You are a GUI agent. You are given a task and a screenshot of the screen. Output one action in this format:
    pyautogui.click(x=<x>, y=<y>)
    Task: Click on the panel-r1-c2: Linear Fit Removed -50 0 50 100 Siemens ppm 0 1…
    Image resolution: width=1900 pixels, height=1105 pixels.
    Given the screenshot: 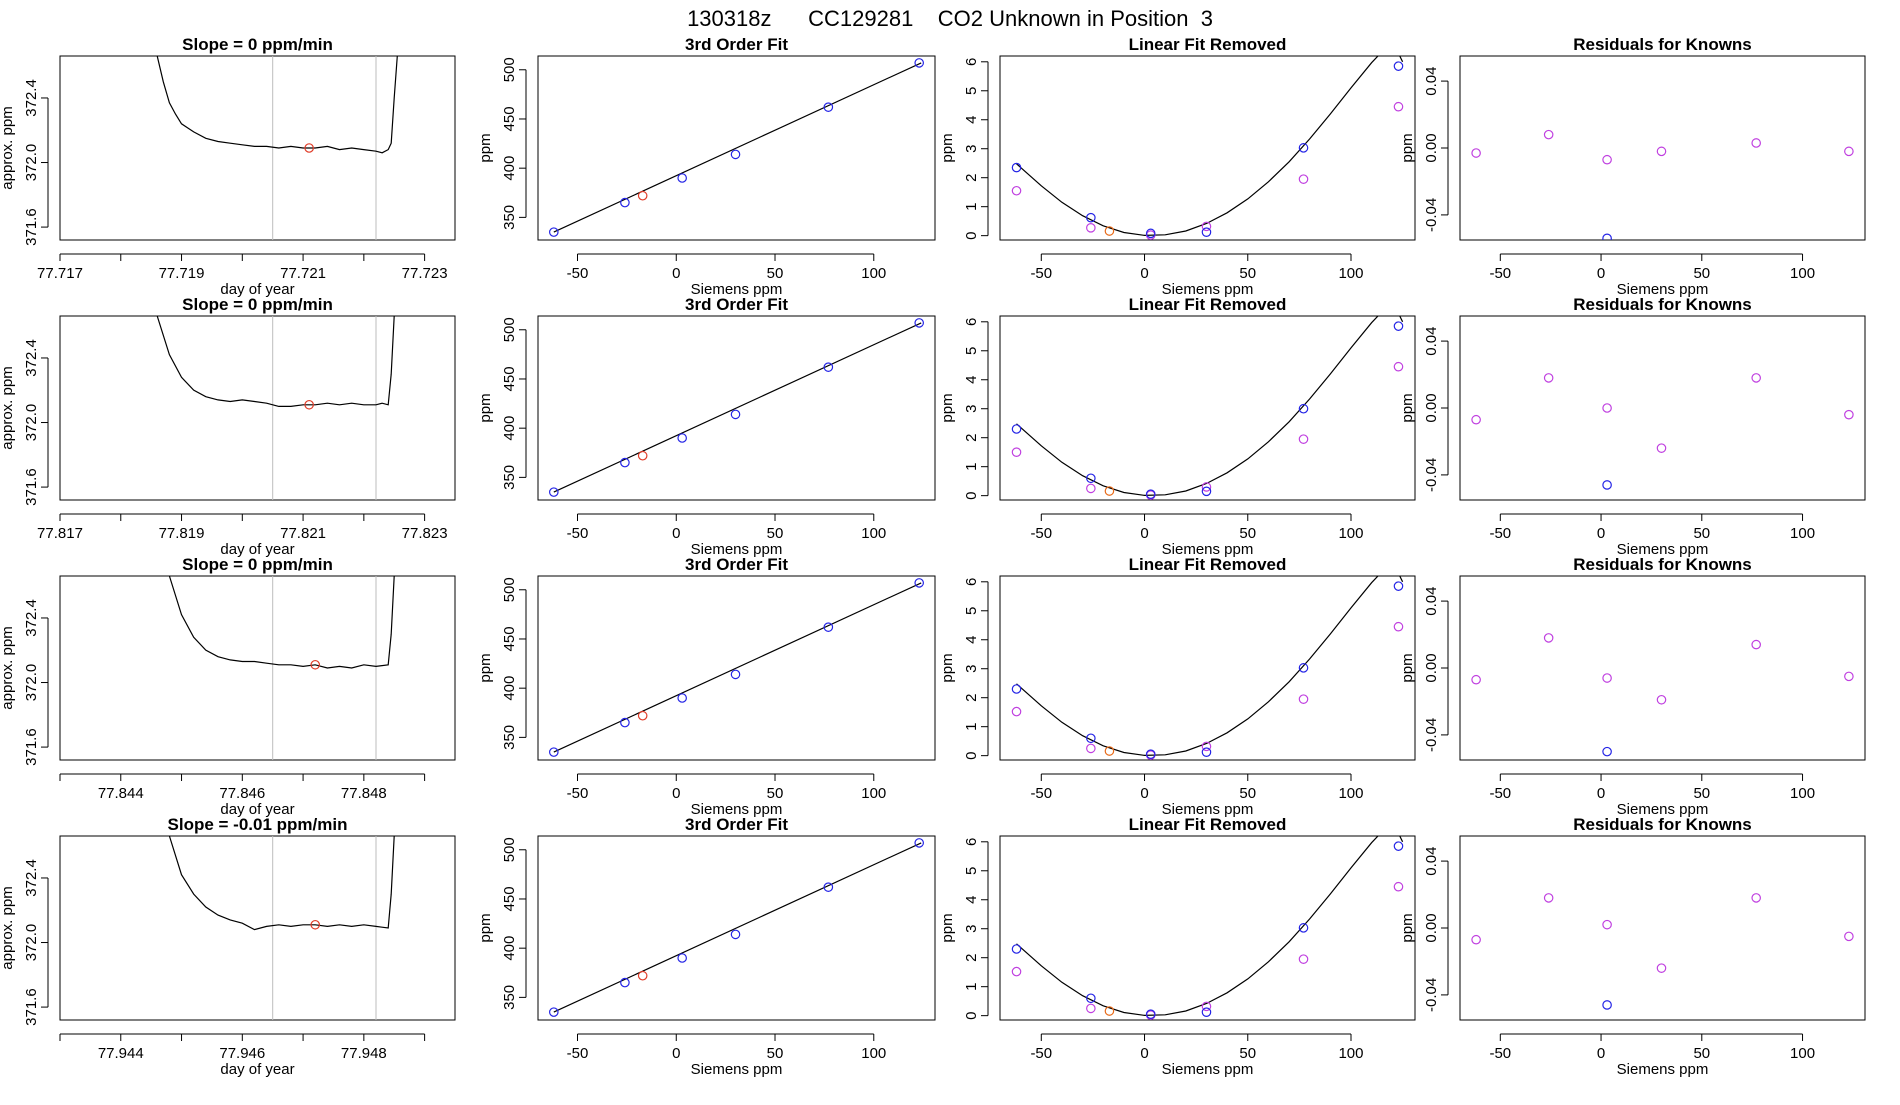 What is the action you would take?
    pyautogui.click(x=1177, y=426)
    